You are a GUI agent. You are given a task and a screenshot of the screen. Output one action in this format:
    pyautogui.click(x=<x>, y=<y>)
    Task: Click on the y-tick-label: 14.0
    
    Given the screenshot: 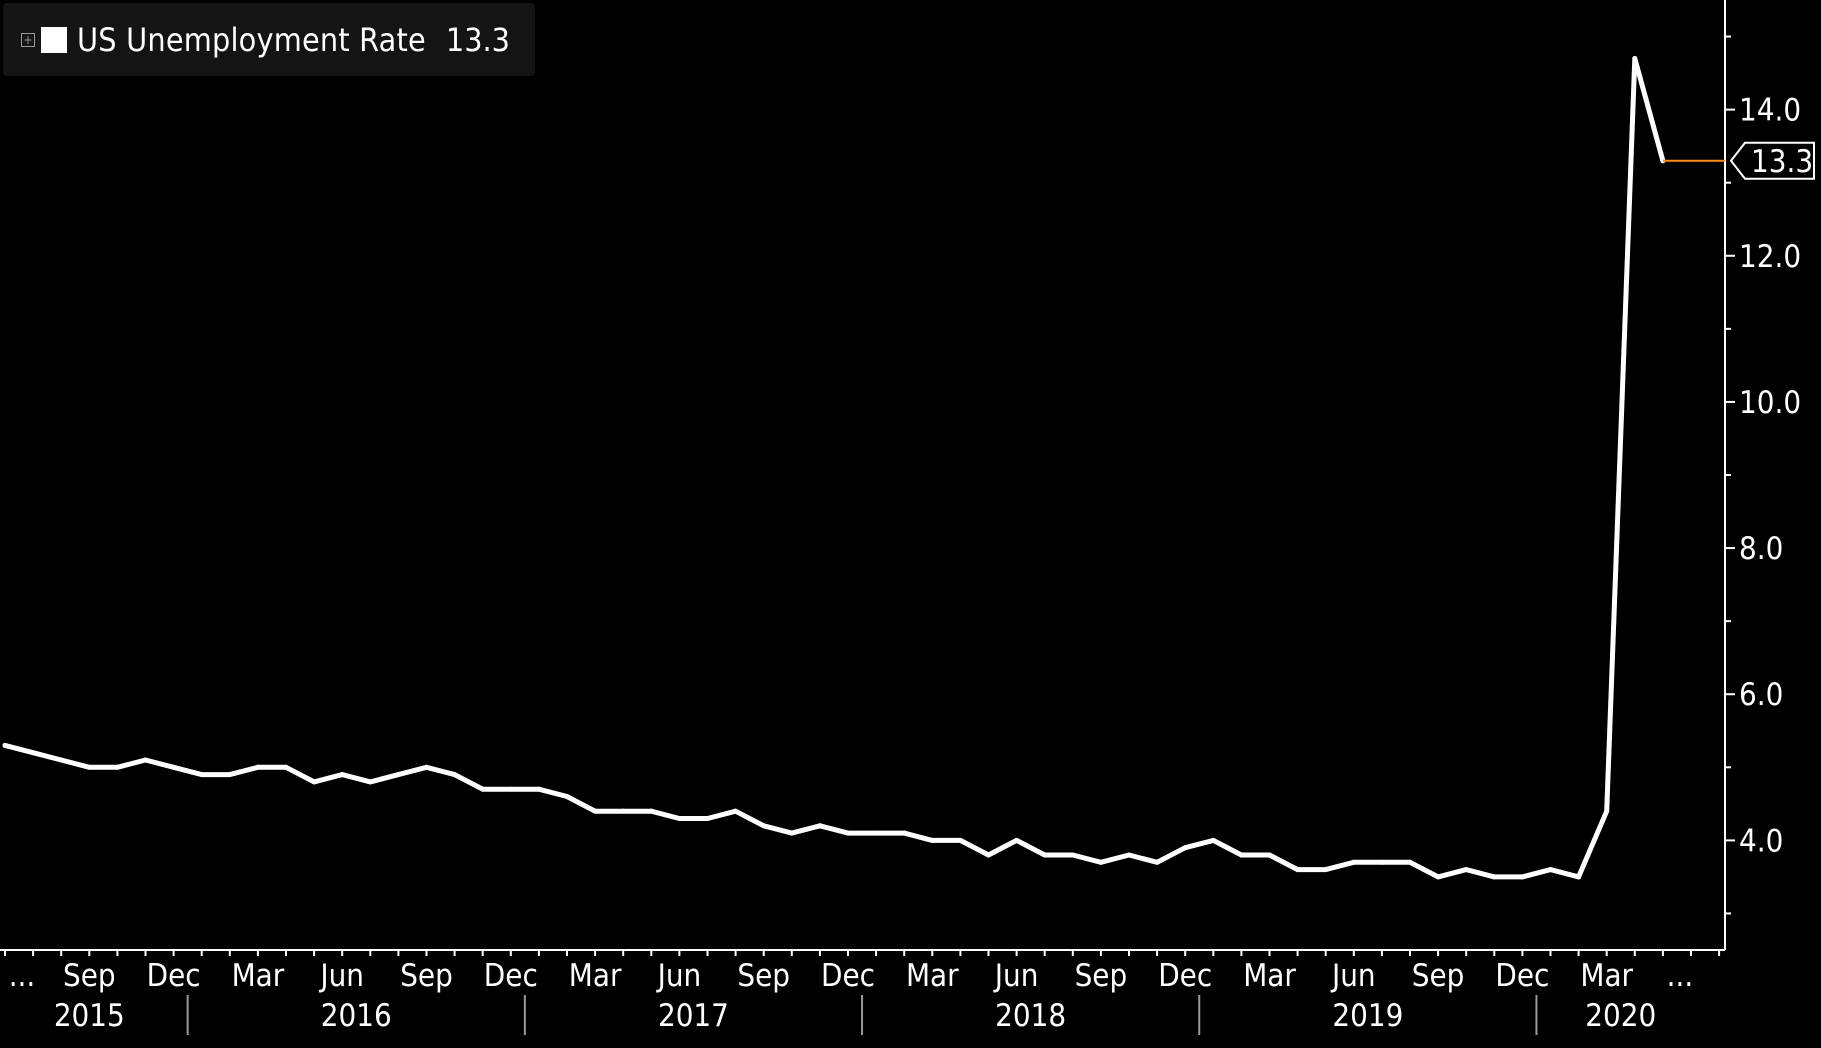 What is the action you would take?
    pyautogui.click(x=1770, y=111)
    